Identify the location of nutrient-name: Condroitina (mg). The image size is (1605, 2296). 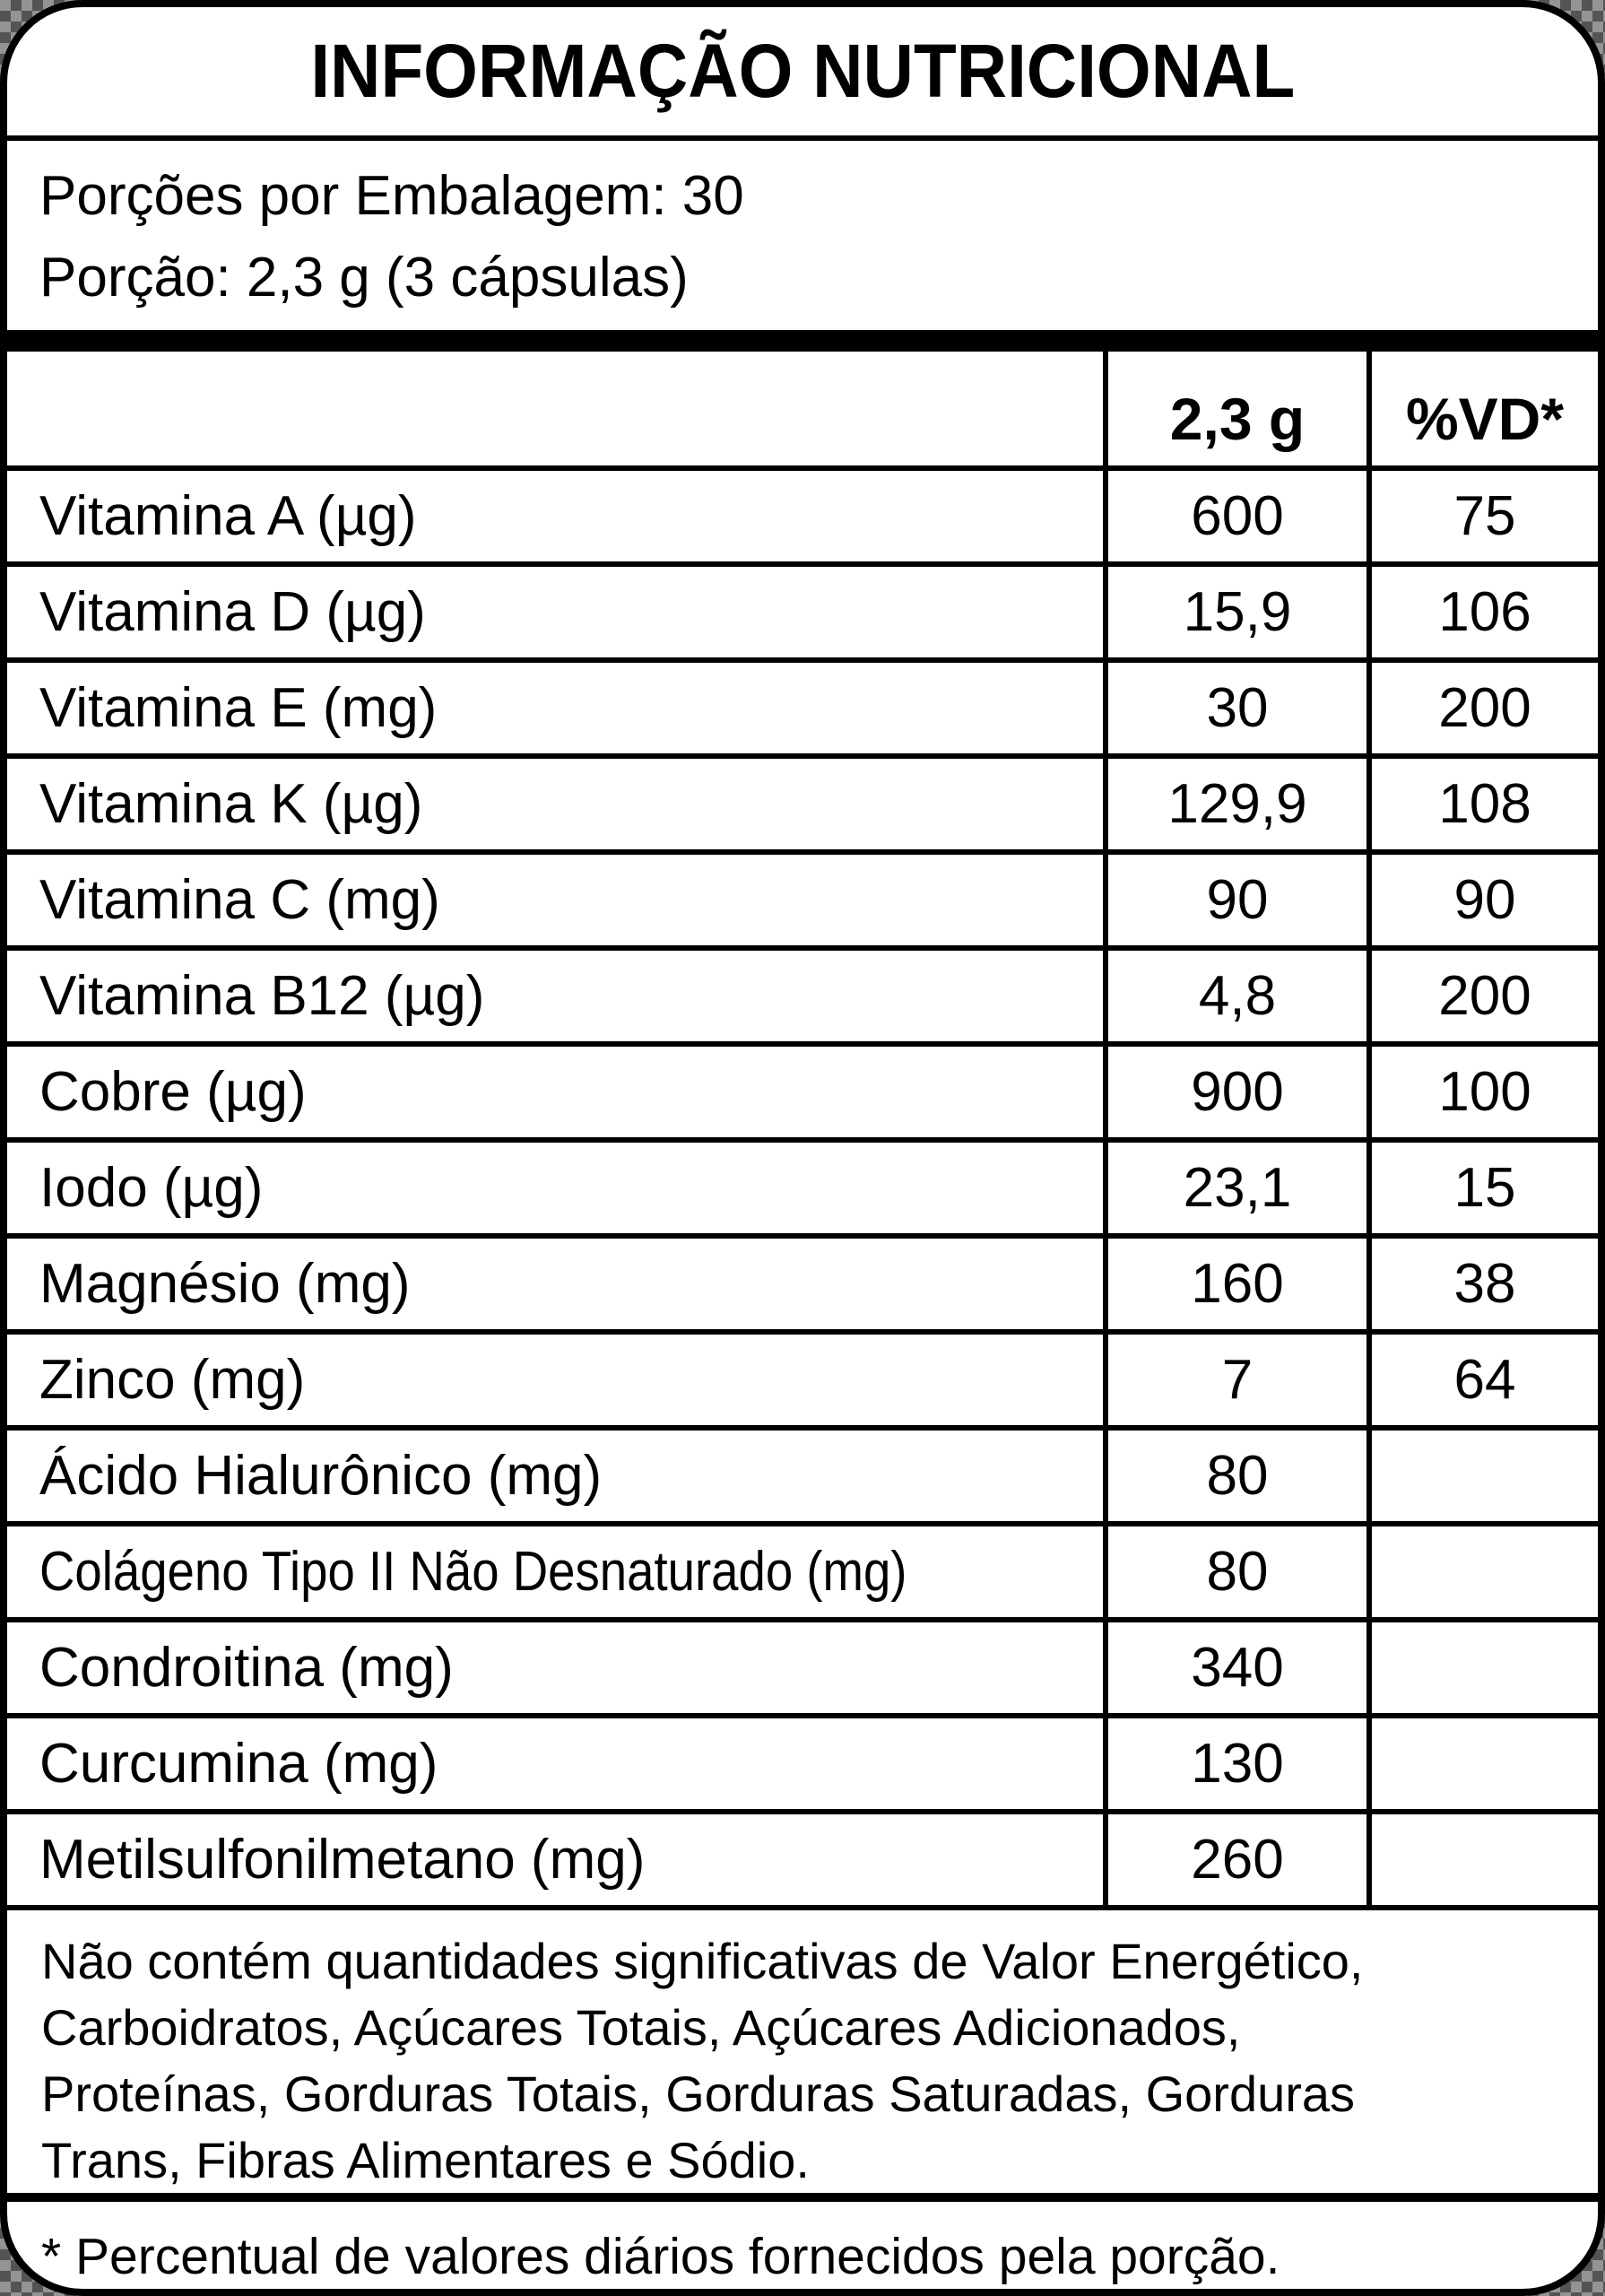
(246, 1668).